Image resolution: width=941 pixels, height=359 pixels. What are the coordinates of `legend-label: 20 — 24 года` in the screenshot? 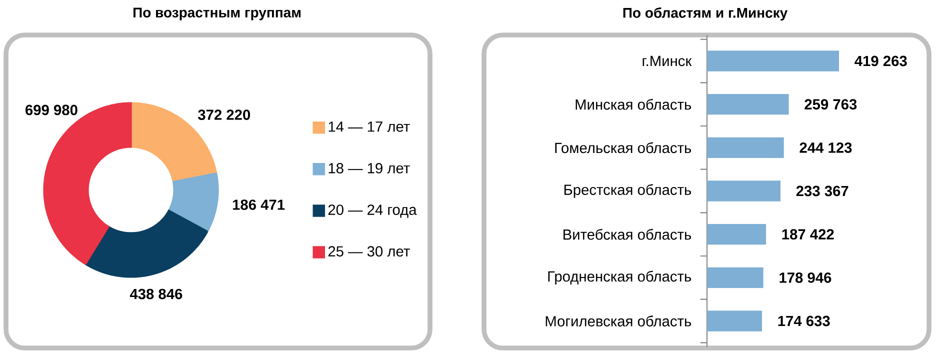 It's located at (372, 211).